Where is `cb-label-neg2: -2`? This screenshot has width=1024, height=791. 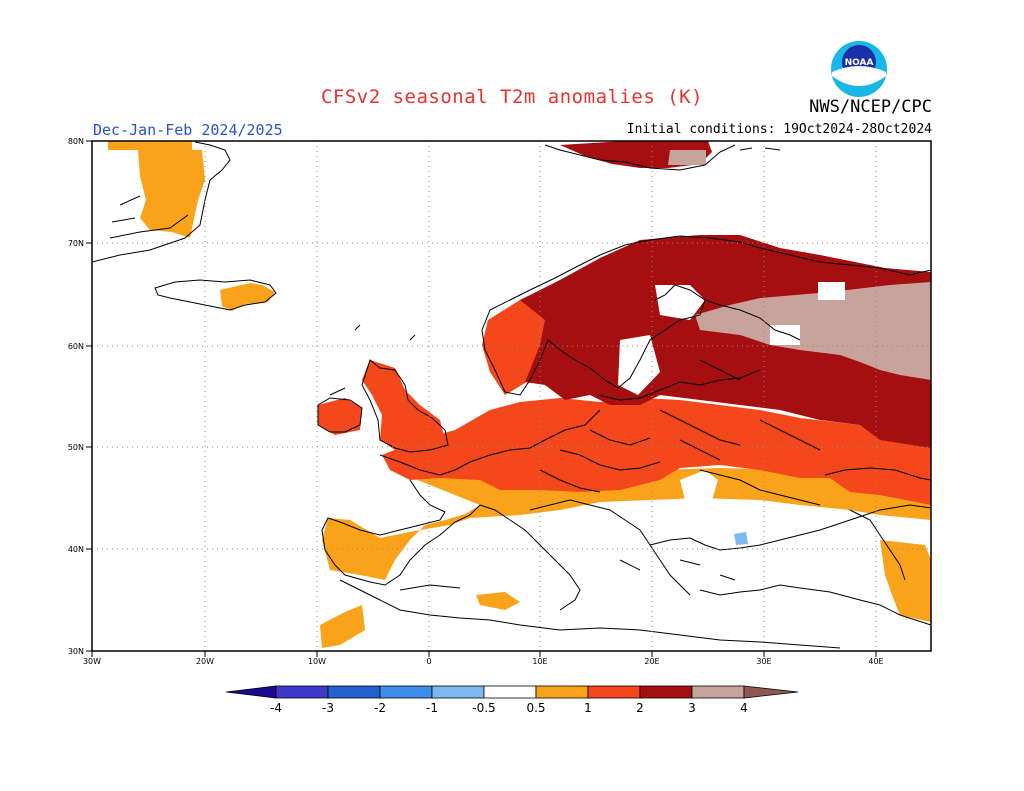 cb-label-neg2: -2 is located at coordinates (380, 708).